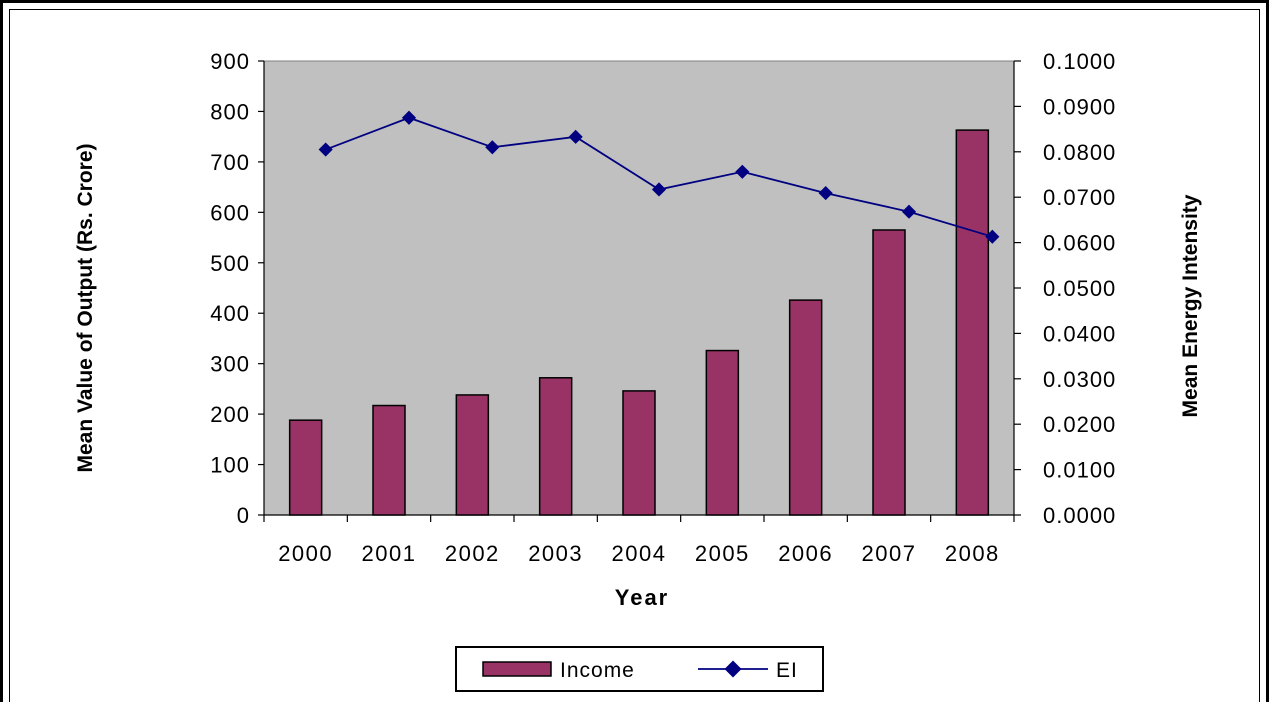  Describe the element at coordinates (639, 540) in the screenshot. I see `x-axis: 2000 2001 2002 2003 2004 2005 2006 2007 2008` at that location.